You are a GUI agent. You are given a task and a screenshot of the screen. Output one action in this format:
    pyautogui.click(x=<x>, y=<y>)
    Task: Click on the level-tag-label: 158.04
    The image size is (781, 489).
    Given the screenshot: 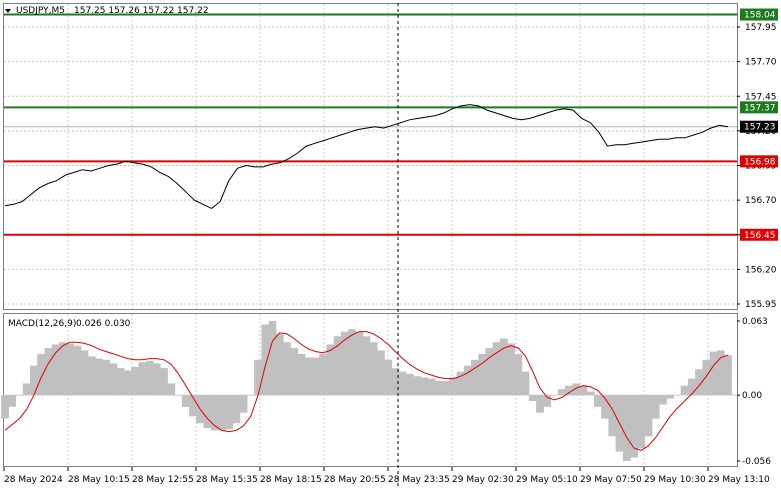 What is the action you would take?
    pyautogui.click(x=760, y=16)
    